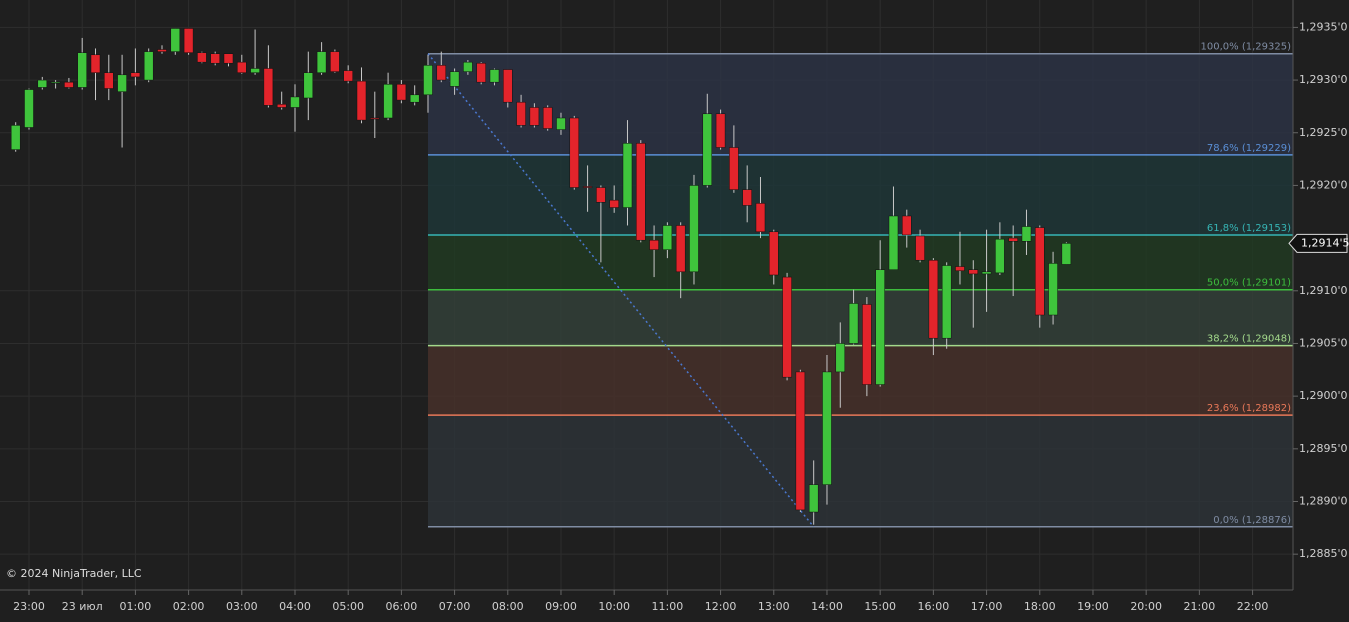 This screenshot has width=1349, height=622. Describe the element at coordinates (1323, 553) in the screenshot. I see `y-tick-label: 1,2885'0` at that location.